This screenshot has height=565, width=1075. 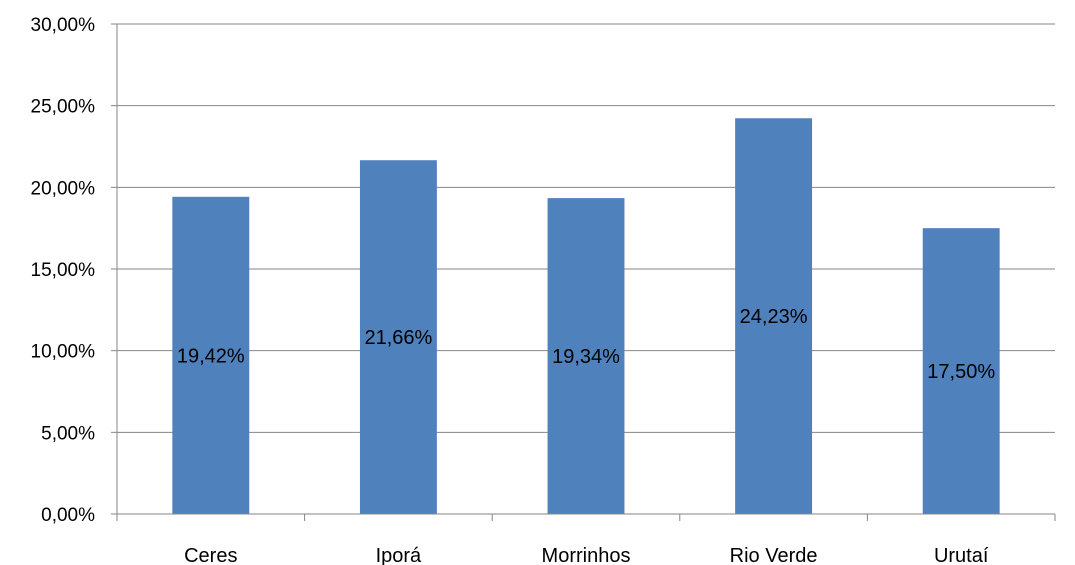 I want to click on data-label: 19,42%, so click(x=211, y=356).